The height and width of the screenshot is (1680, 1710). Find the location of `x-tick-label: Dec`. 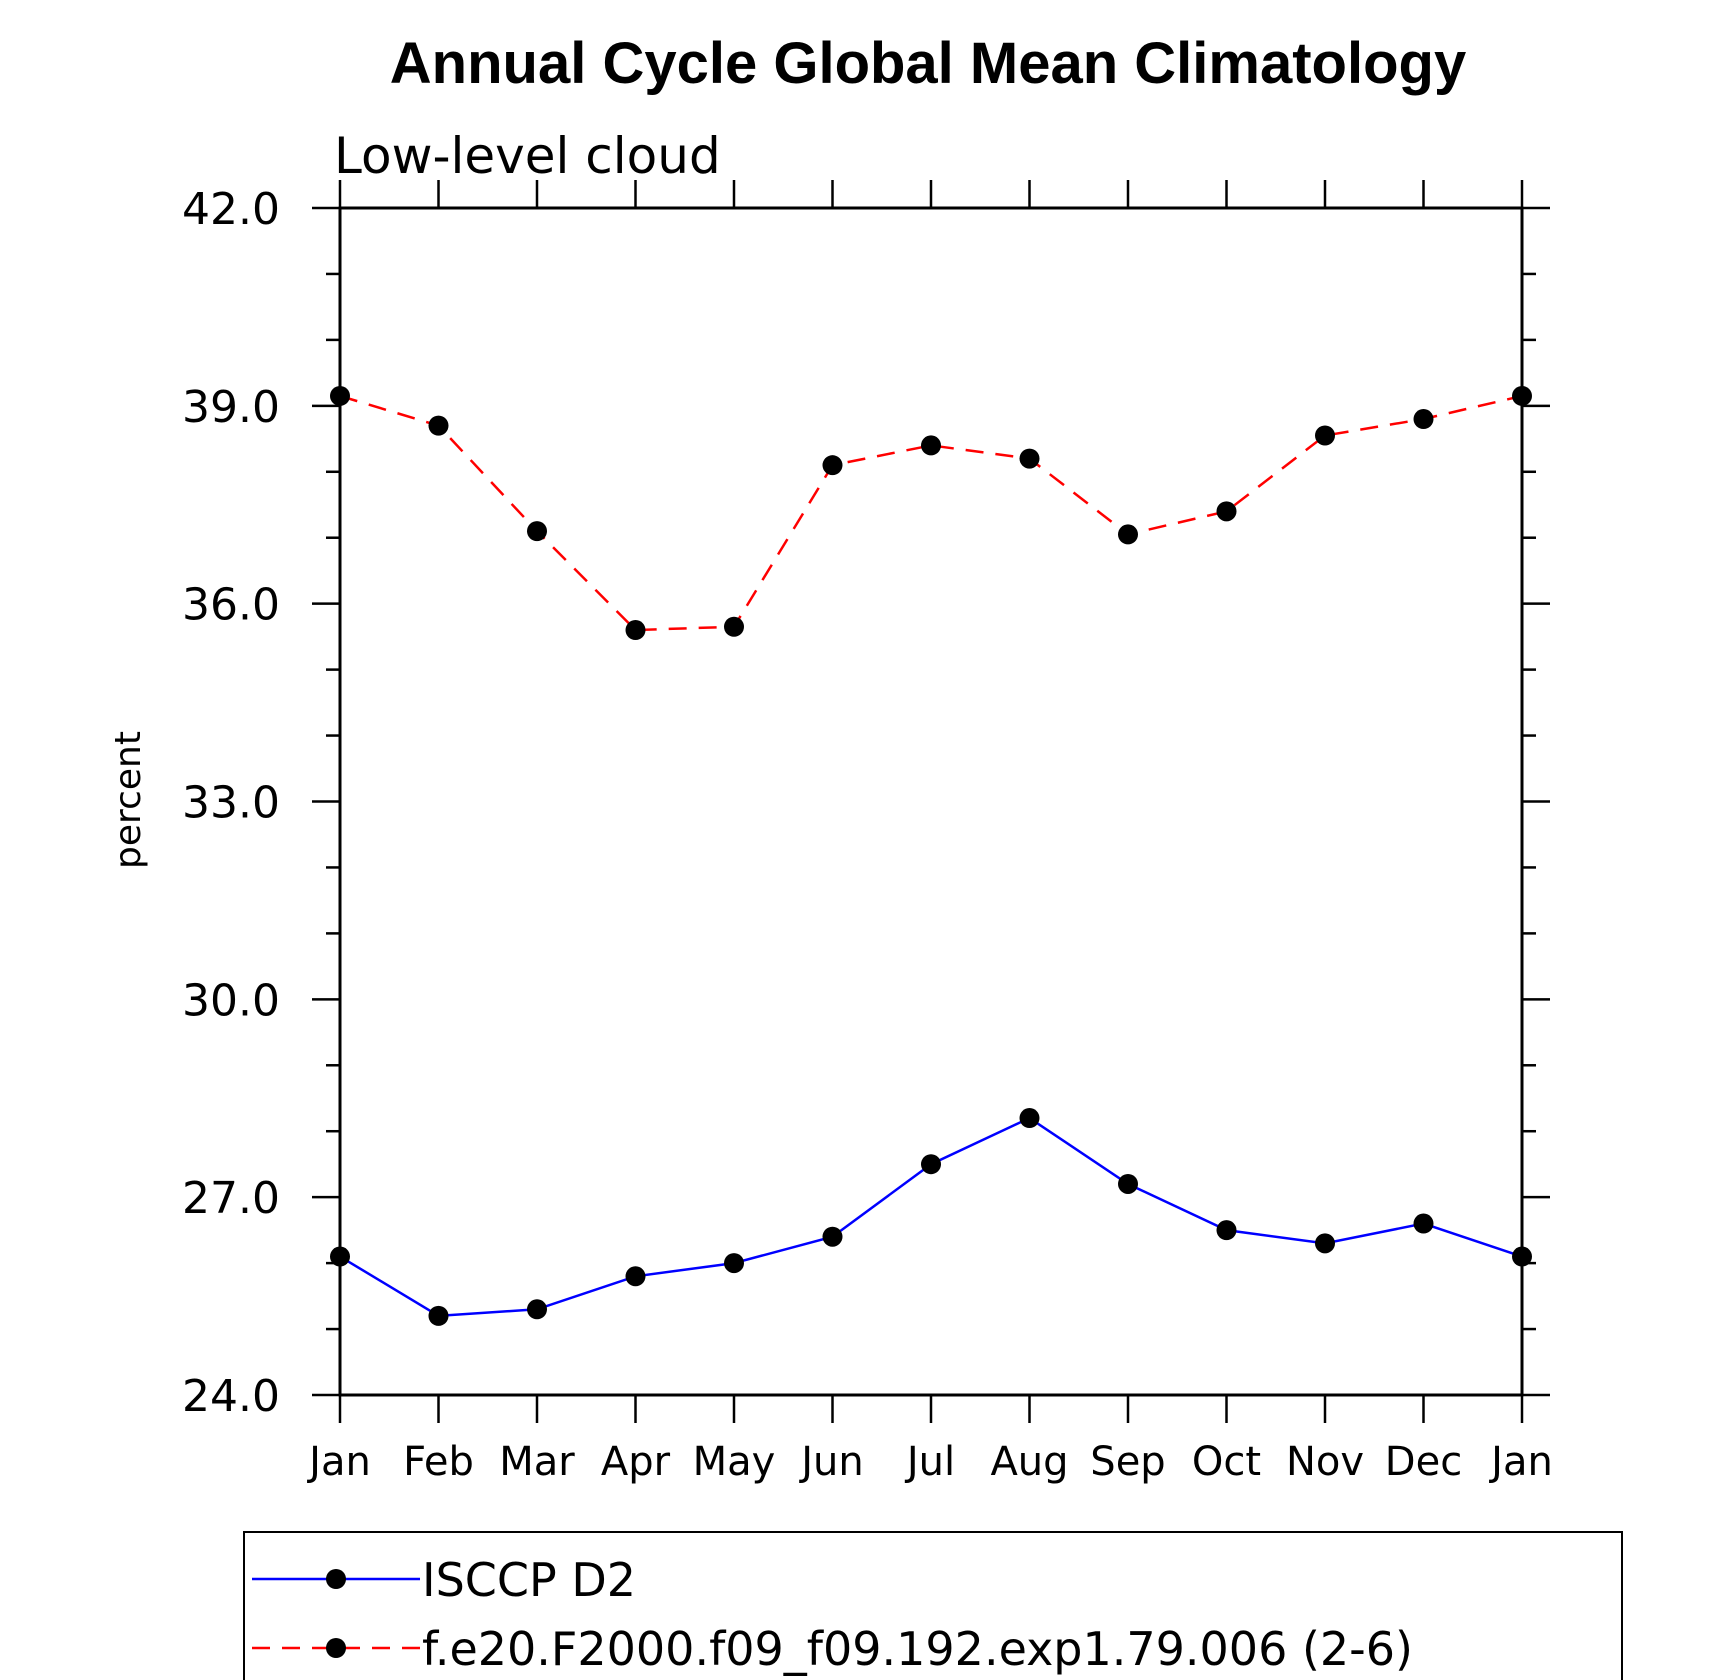

x-tick-label: Dec is located at coordinates (1423, 1462).